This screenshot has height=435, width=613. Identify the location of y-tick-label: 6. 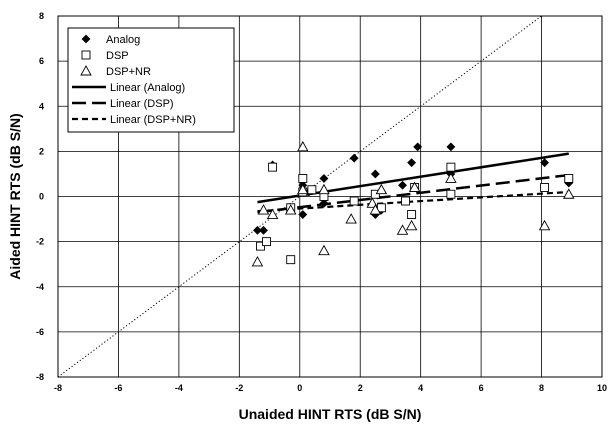
(41, 61).